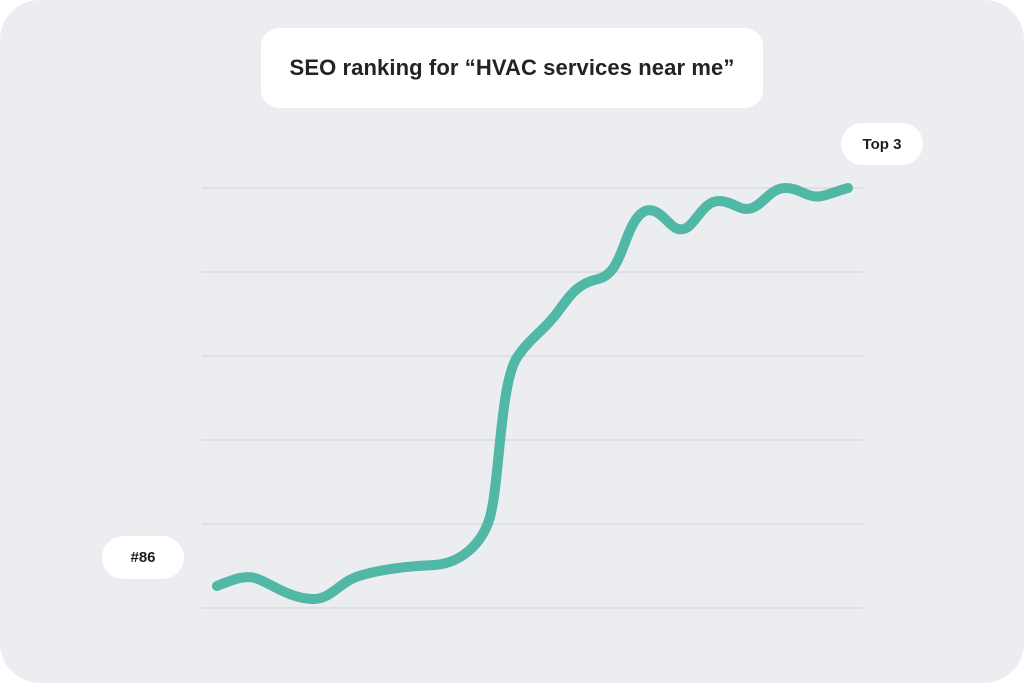  I want to click on chart-title: SEO ranking for “HVAC services near me”, so click(512, 67).